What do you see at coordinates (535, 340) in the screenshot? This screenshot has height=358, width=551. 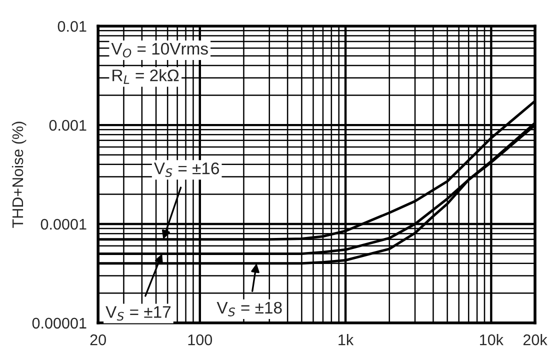 I see `x-tick-label: 20k` at bounding box center [535, 340].